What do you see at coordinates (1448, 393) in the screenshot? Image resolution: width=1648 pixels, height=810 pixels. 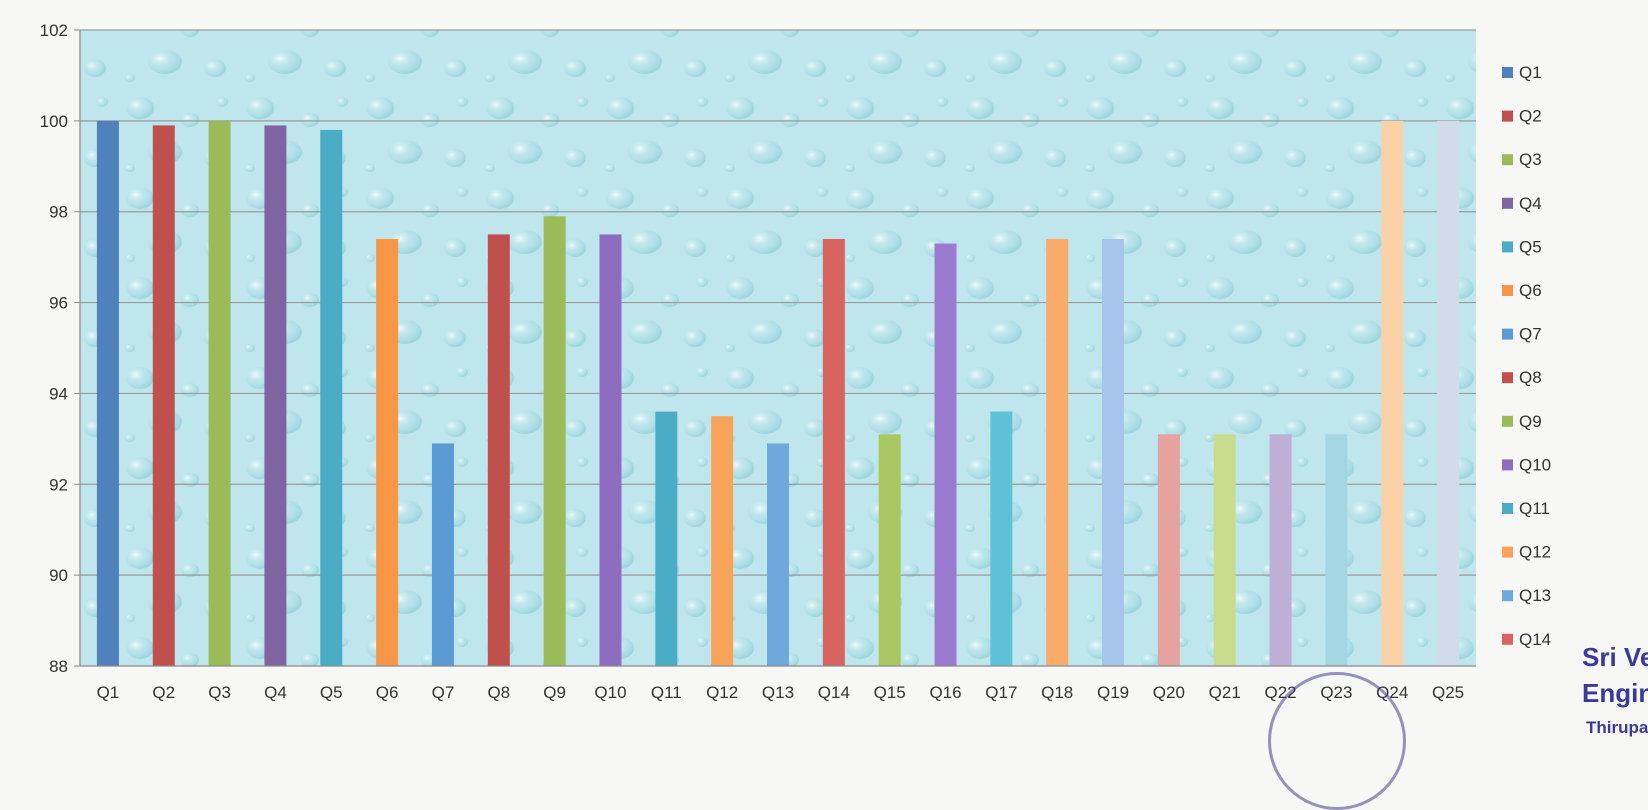 I see `bar-q25` at bounding box center [1448, 393].